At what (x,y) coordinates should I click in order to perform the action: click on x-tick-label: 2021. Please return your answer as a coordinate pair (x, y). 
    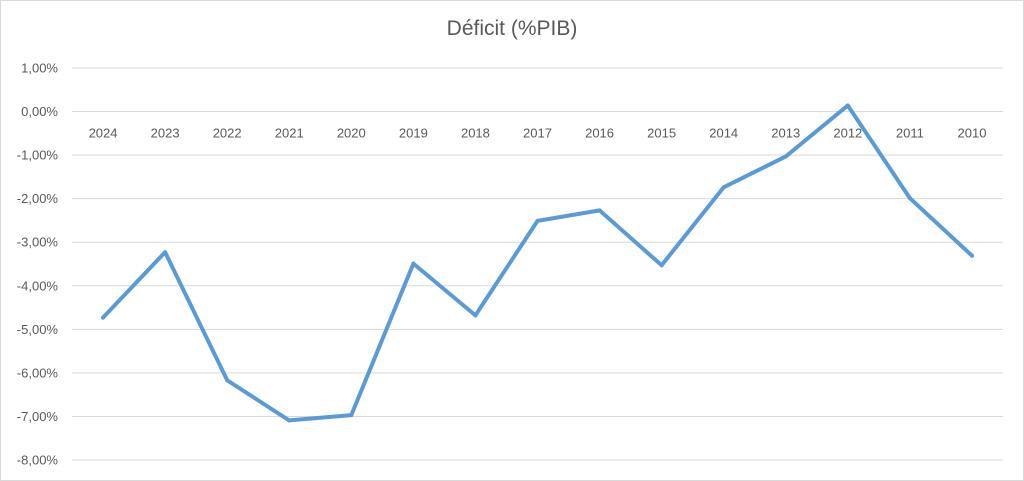
    Looking at the image, I should click on (289, 133).